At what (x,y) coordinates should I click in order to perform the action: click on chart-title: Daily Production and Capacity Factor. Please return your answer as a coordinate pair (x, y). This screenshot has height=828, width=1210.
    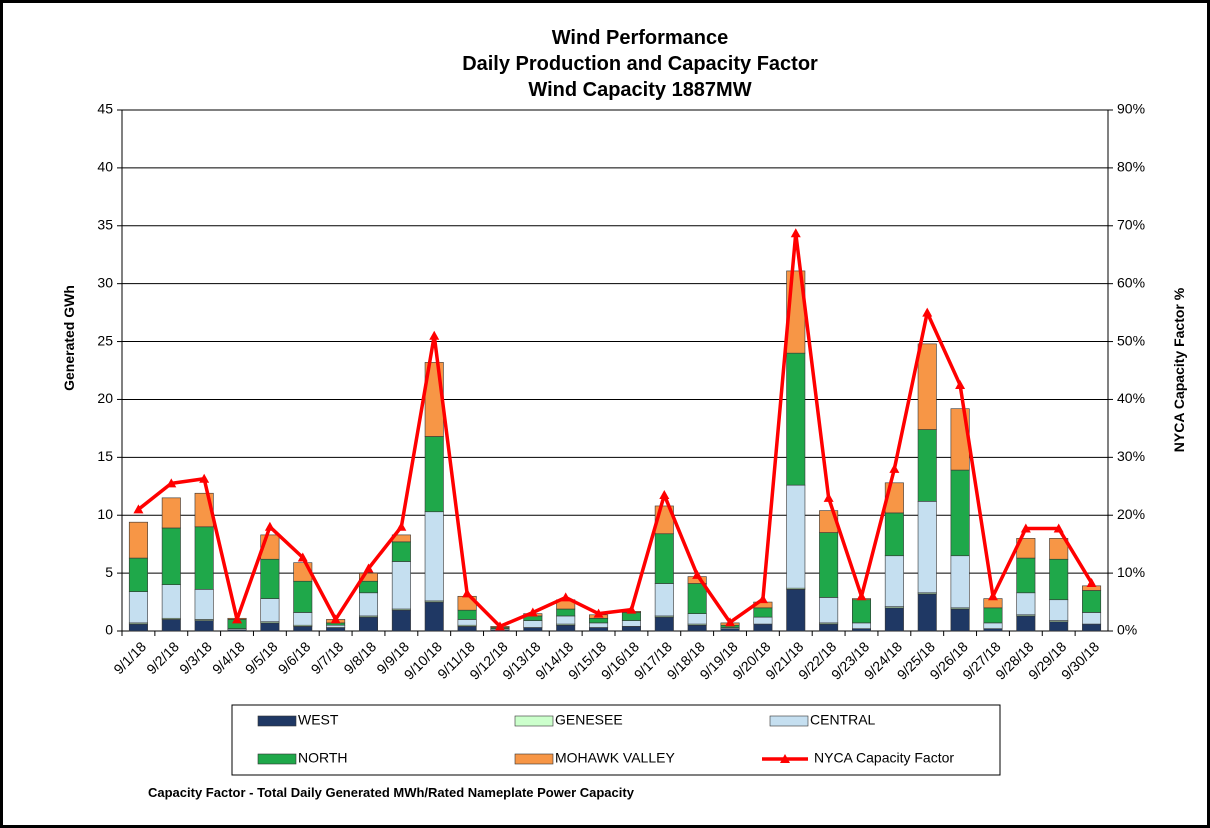
    Looking at the image, I should click on (640, 64).